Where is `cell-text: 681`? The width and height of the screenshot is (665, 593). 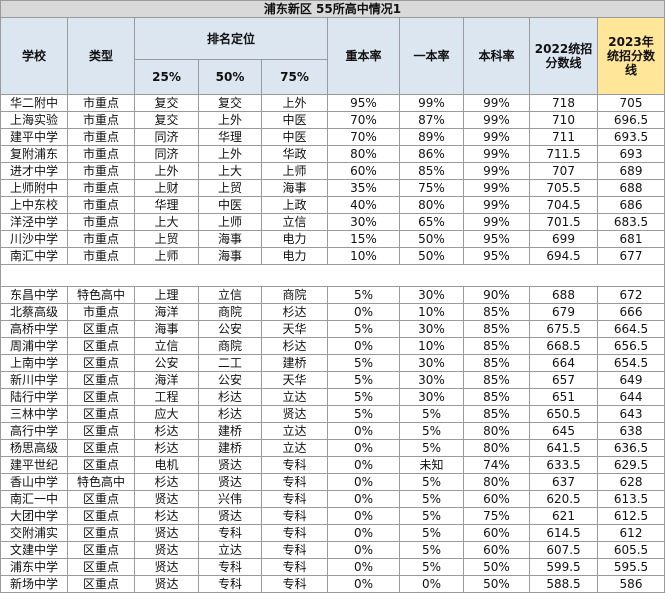 cell-text: 681 is located at coordinates (631, 239).